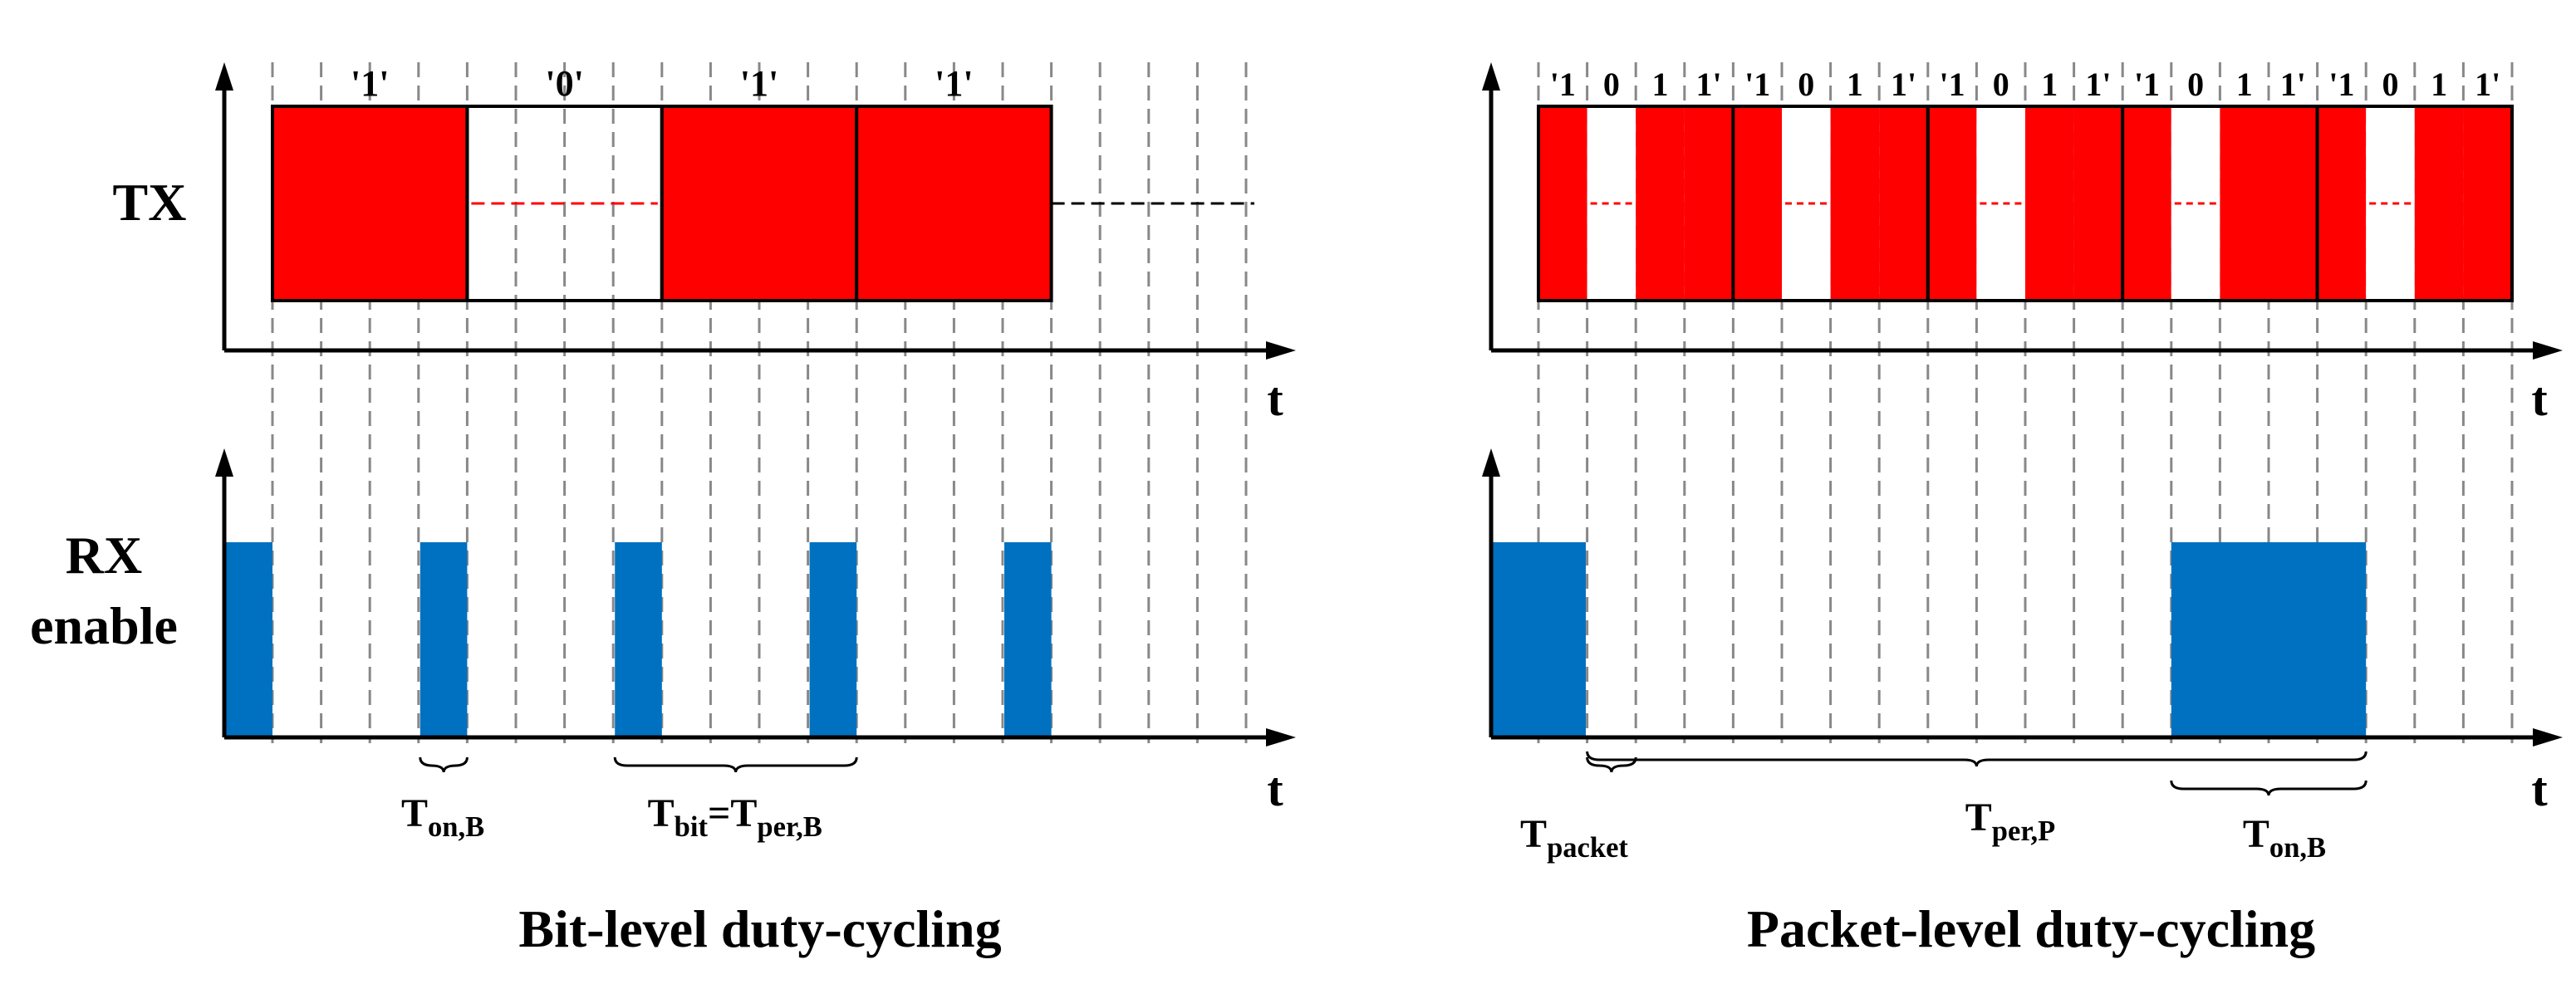  I want to click on row-label-enable: enable, so click(104, 625).